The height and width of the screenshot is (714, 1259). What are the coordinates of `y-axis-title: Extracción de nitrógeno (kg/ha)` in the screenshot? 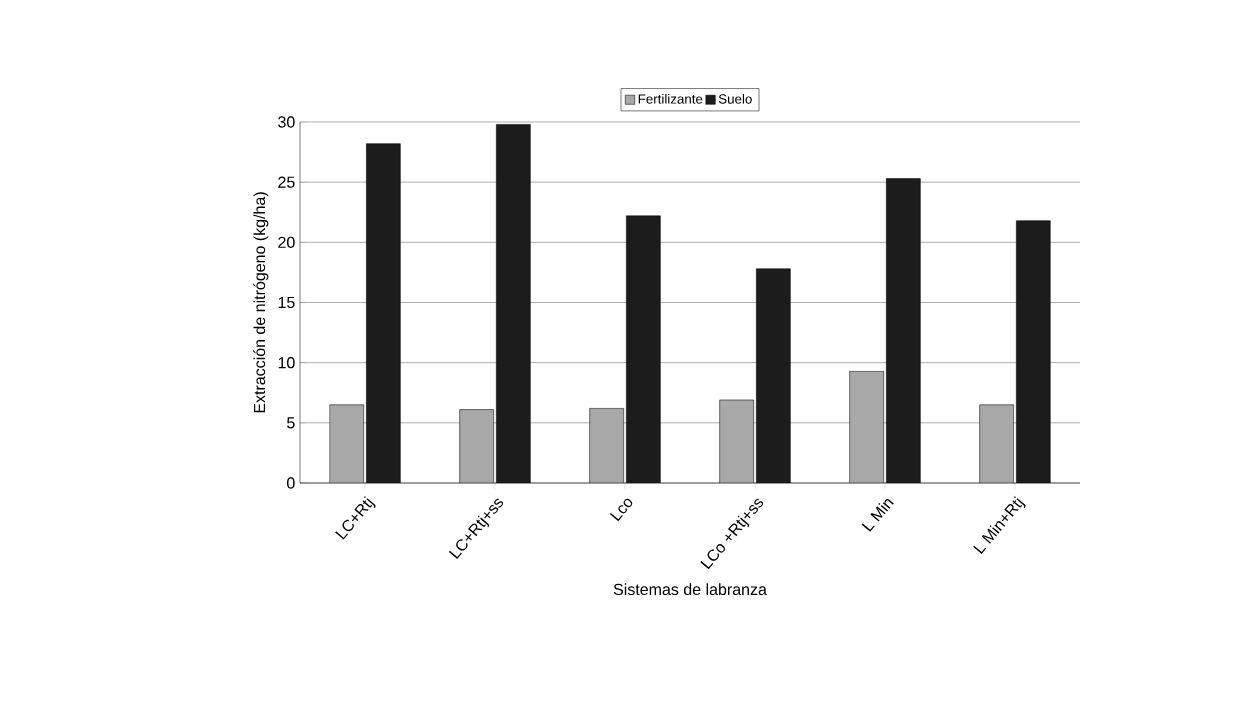 It's located at (261, 302).